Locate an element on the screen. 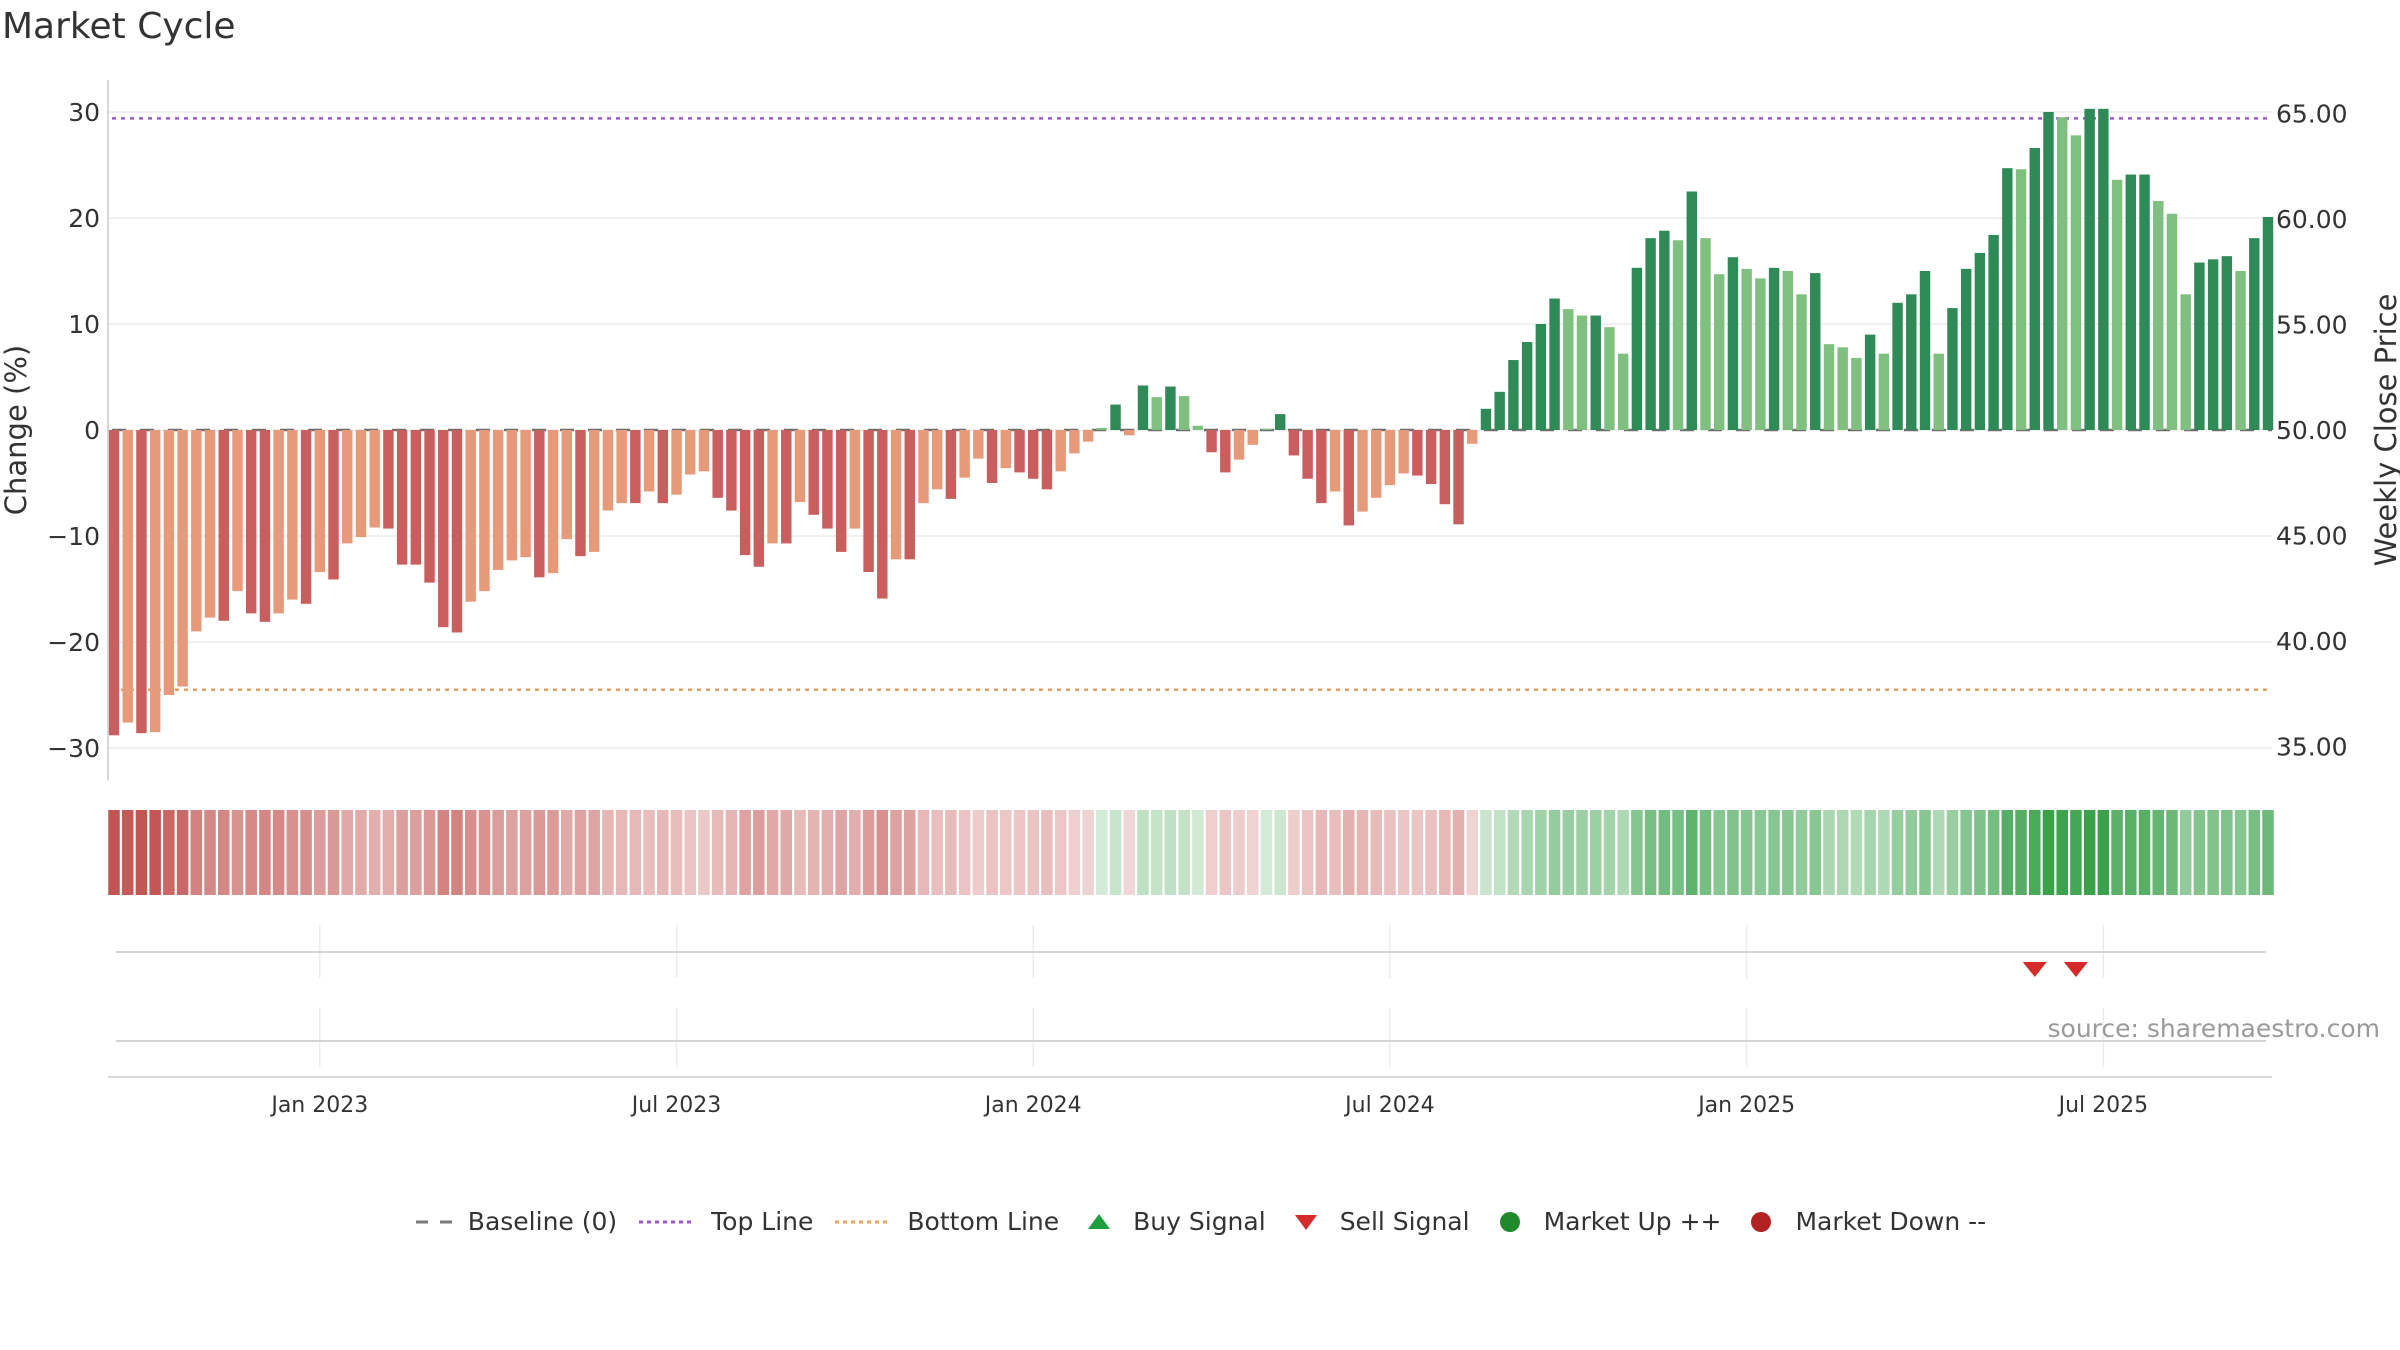 Image resolution: width=2400 pixels, height=1350 pixels. heat-strip is located at coordinates (1191, 852).